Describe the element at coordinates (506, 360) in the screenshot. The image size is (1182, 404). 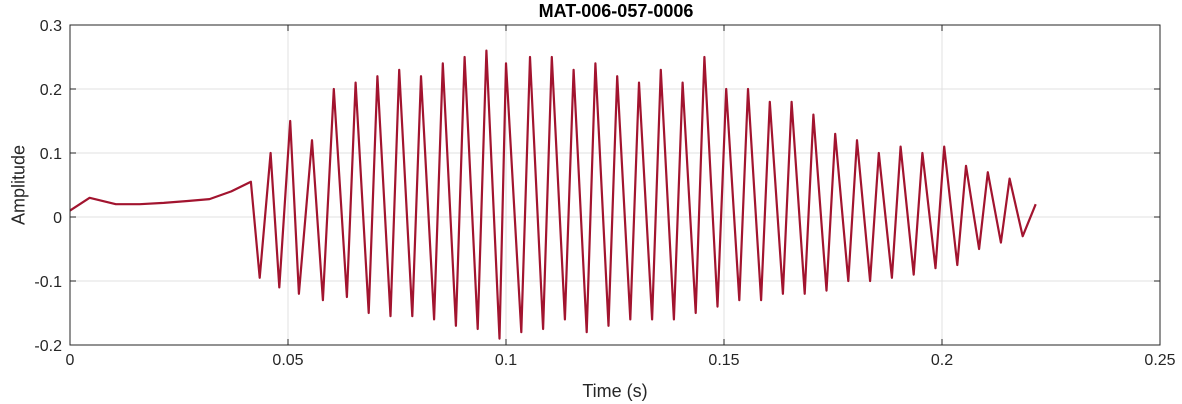
I see `x-tick-label: 0.1` at that location.